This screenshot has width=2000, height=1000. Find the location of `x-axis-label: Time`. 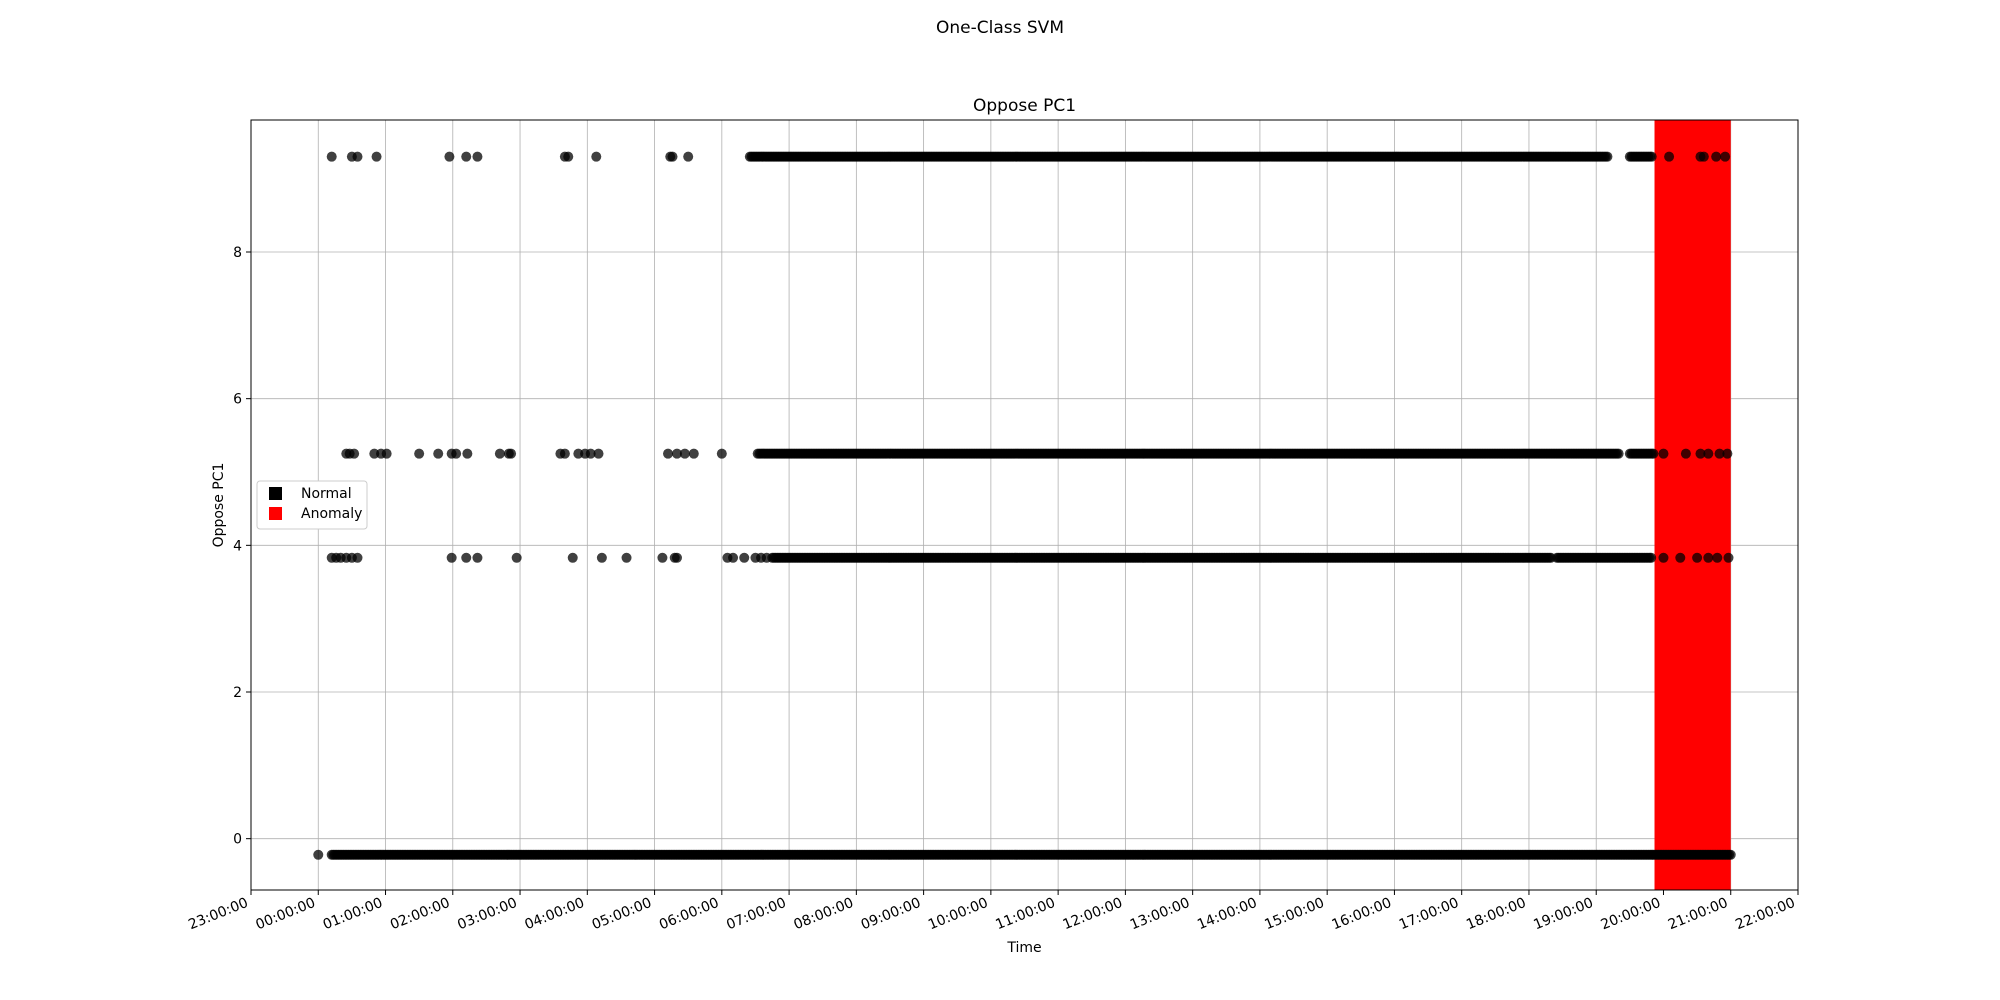

x-axis-label: Time is located at coordinates (1023, 948).